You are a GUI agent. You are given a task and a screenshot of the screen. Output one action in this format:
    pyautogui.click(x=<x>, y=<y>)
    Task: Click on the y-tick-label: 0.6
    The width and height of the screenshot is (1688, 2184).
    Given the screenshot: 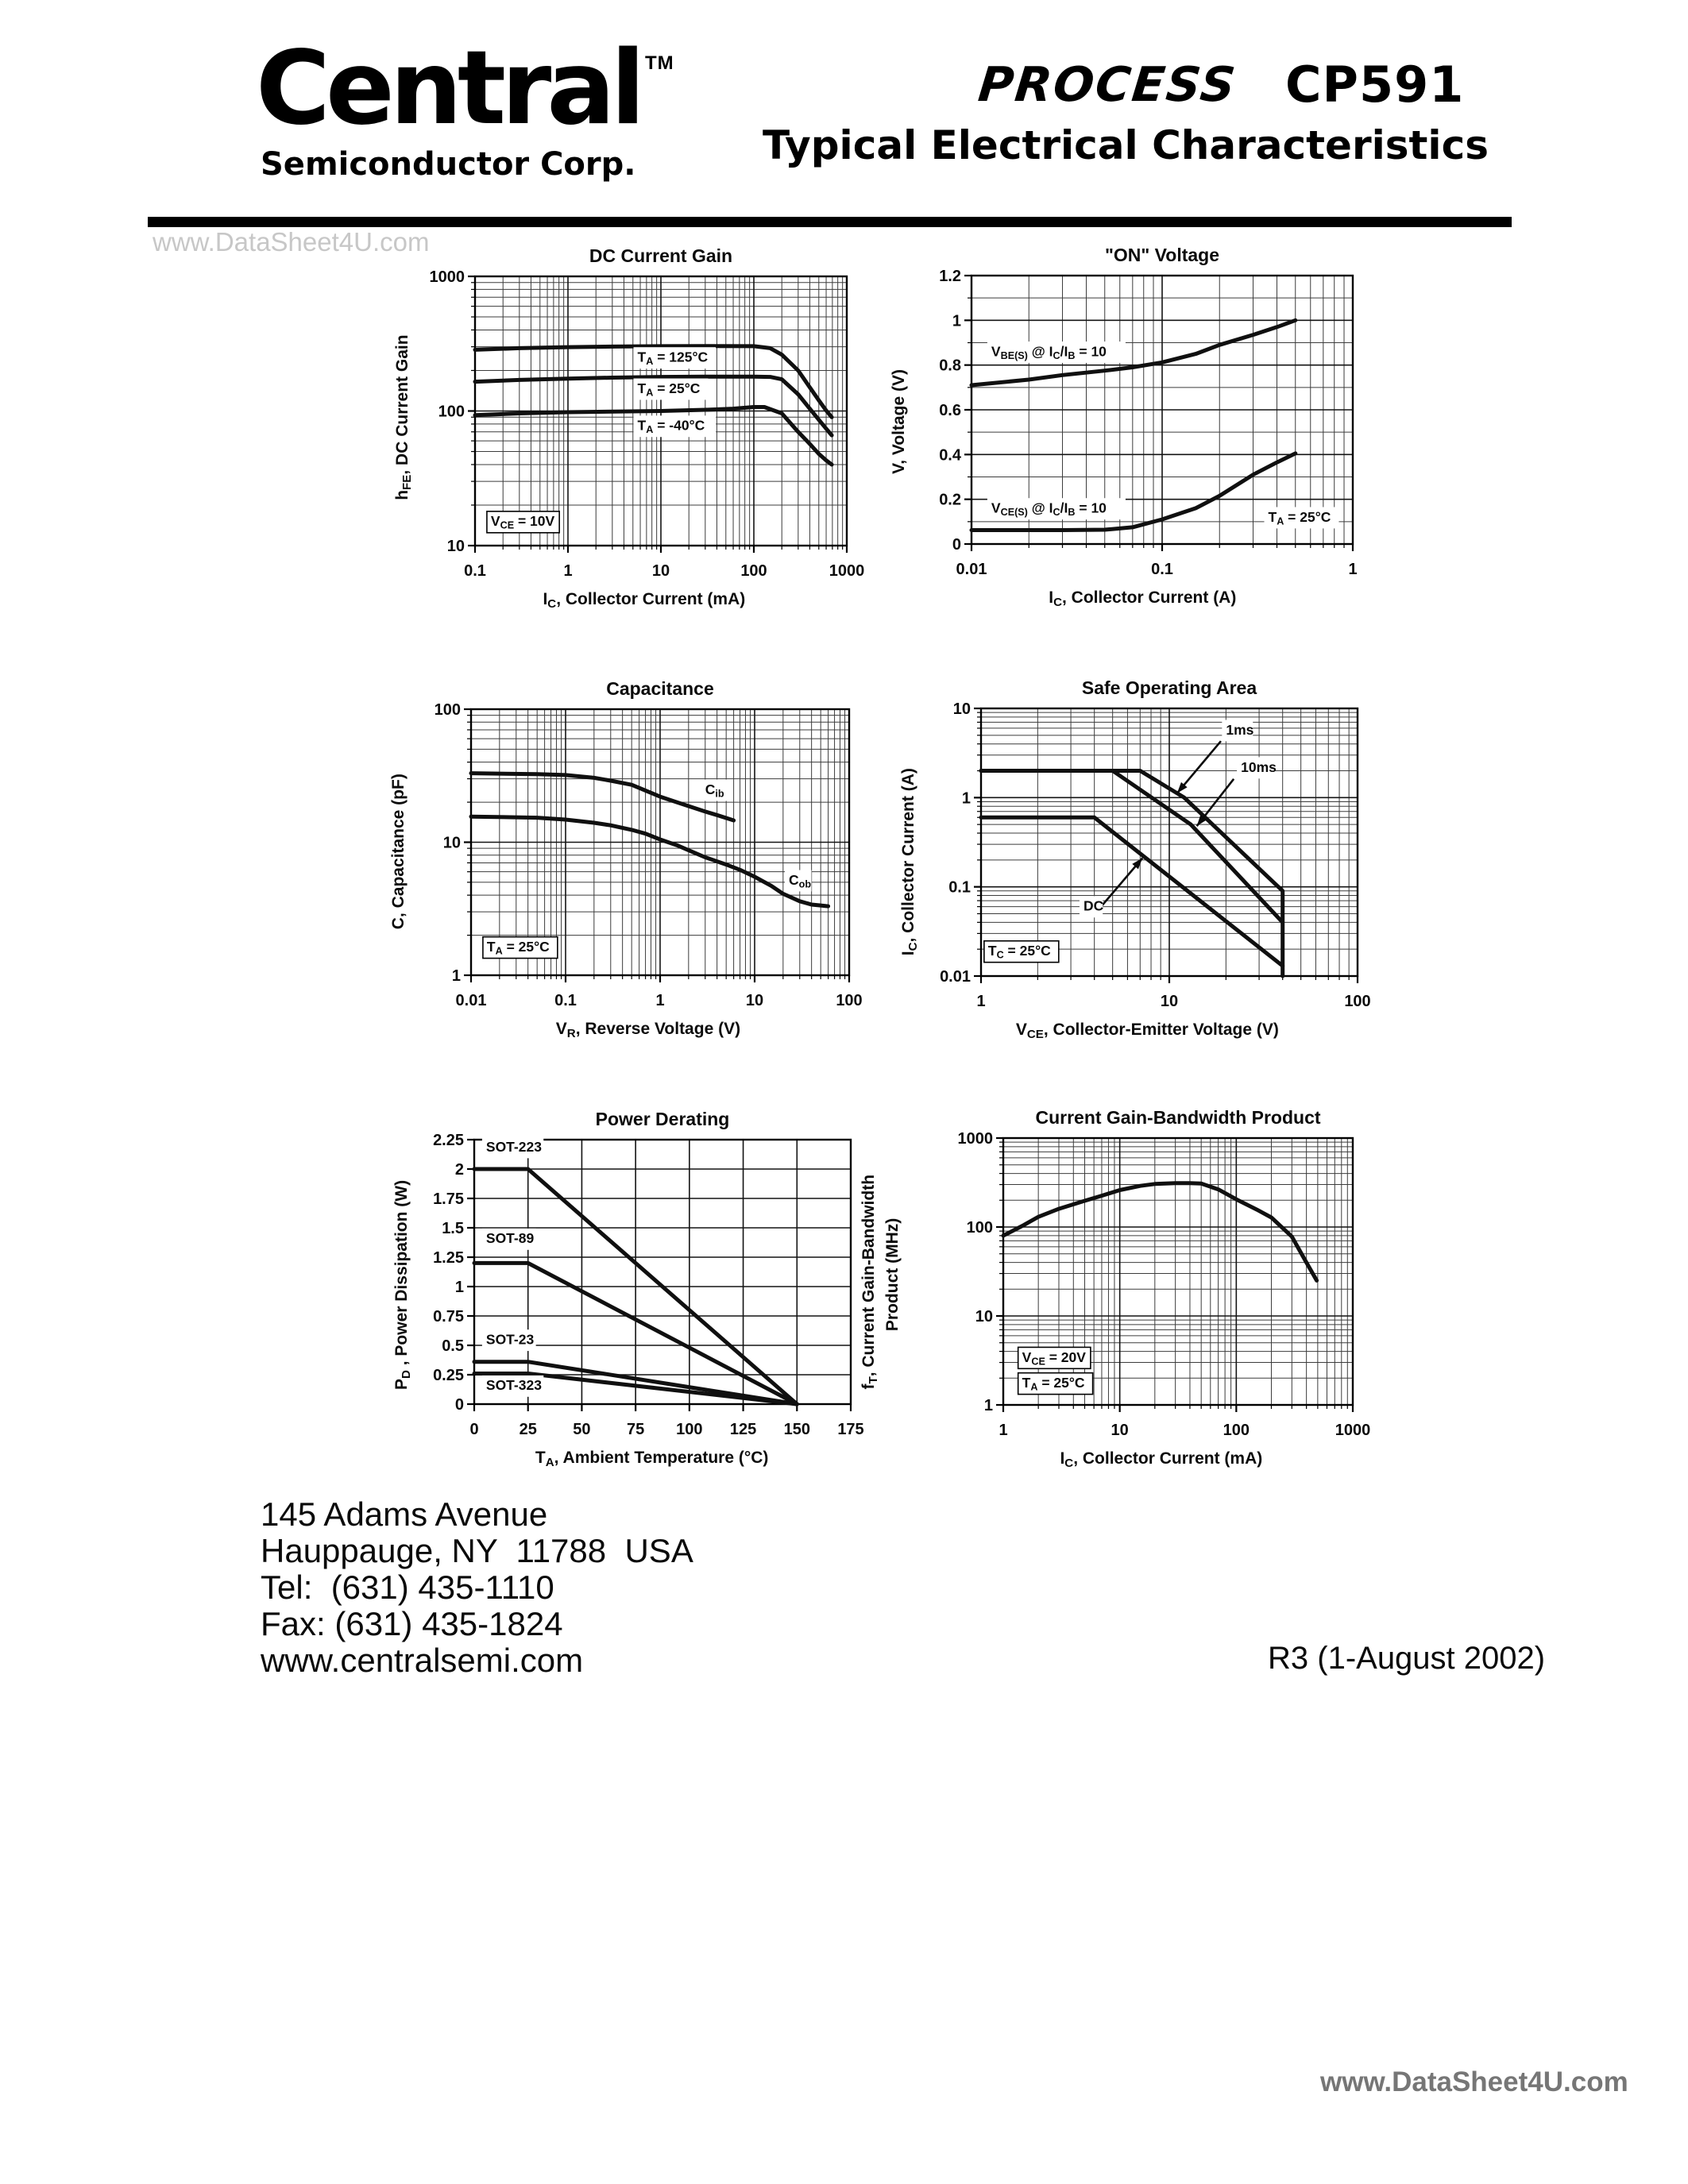 What is the action you would take?
    pyautogui.click(x=950, y=410)
    